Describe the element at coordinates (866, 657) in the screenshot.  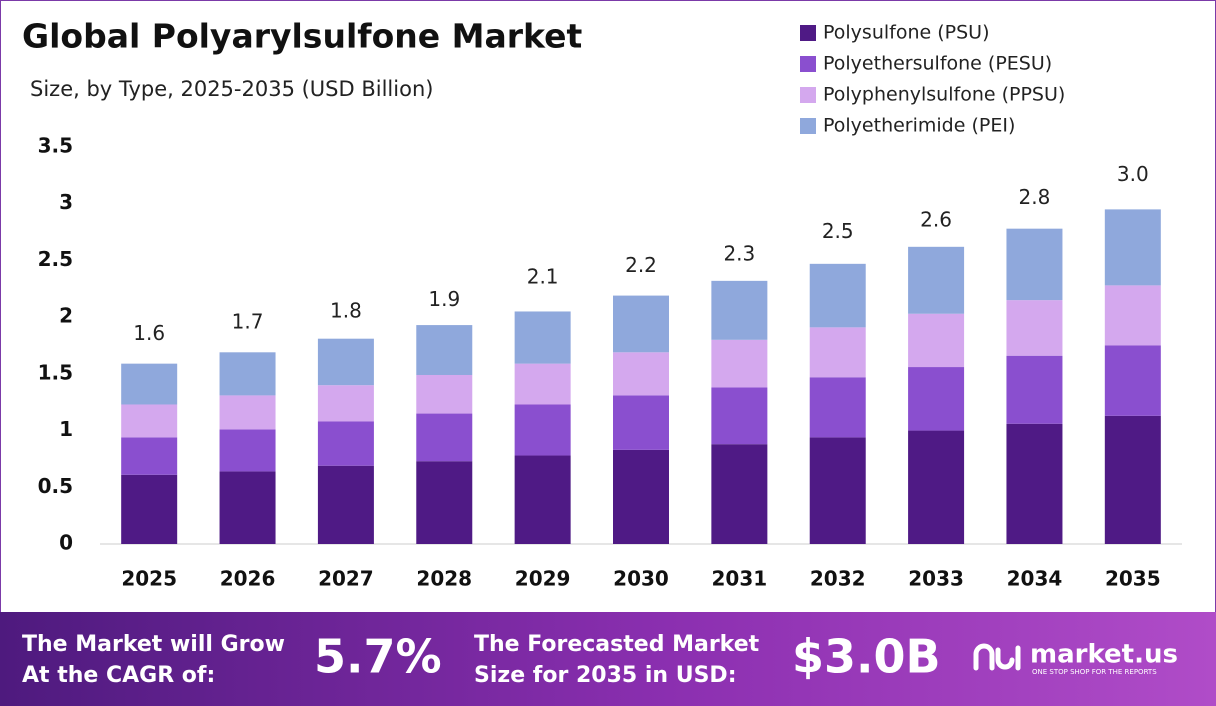
I see `forecast-value: $3.0B` at that location.